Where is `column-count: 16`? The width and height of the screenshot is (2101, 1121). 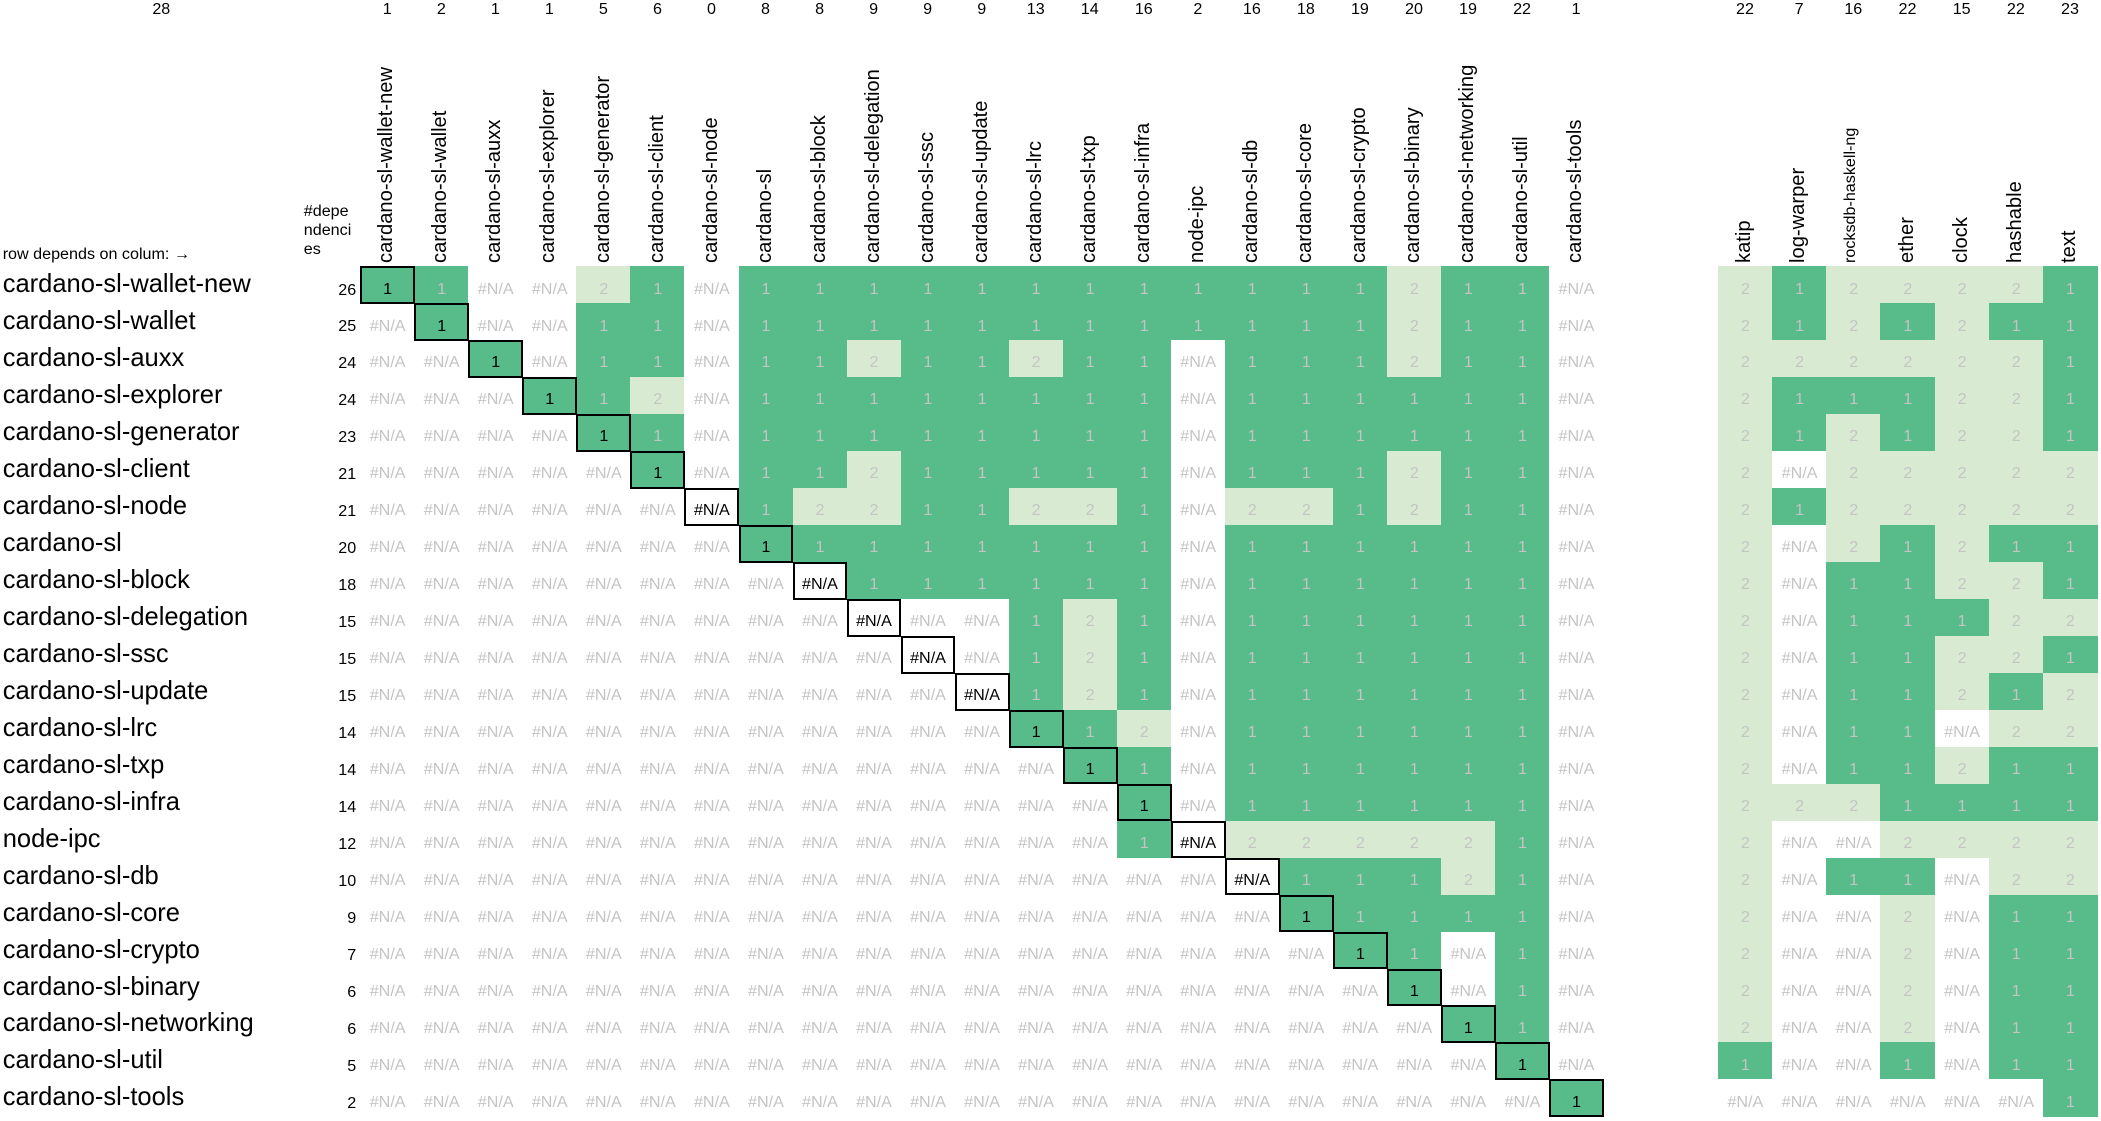 column-count: 16 is located at coordinates (1853, 9).